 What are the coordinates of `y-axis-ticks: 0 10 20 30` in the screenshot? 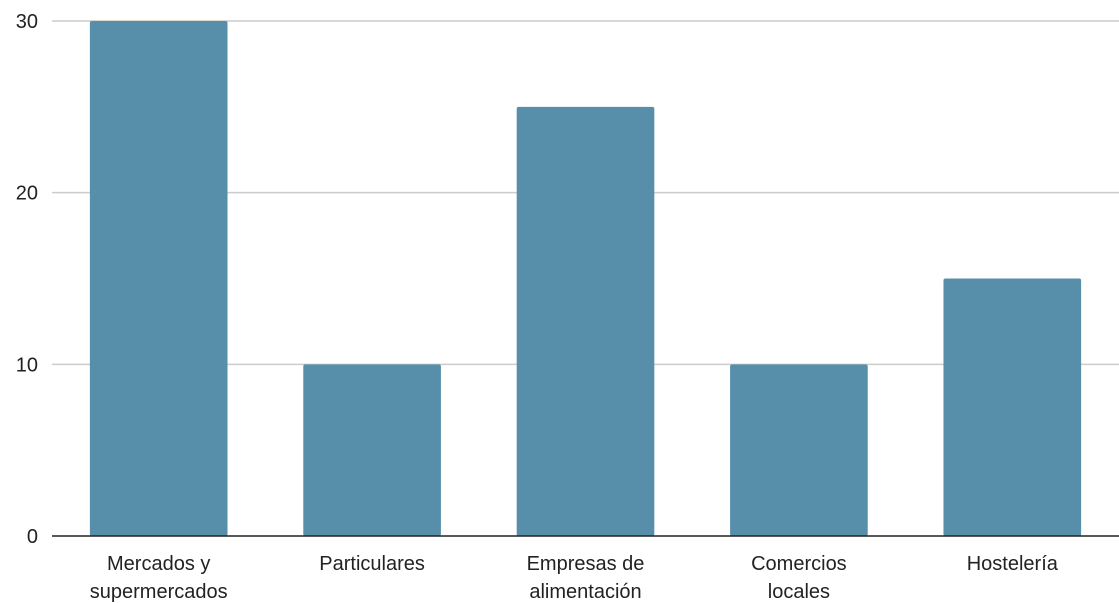 It's located at (27, 279).